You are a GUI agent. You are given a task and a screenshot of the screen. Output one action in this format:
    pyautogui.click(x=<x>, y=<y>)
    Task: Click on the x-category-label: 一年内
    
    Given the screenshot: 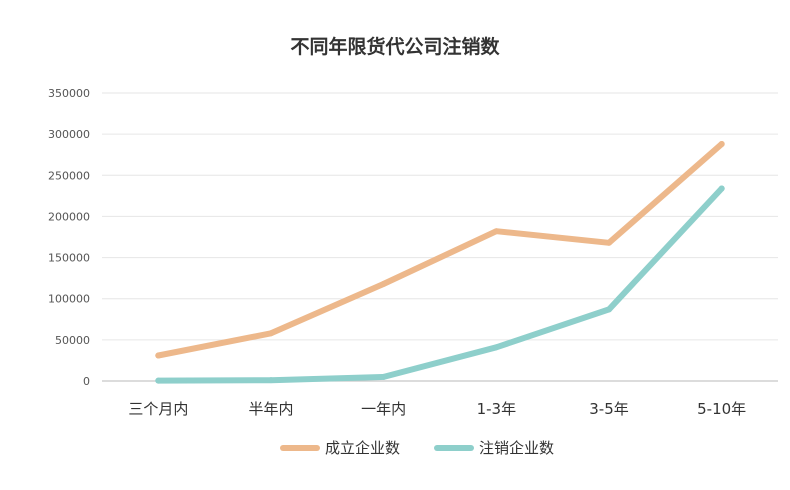 What is the action you would take?
    pyautogui.click(x=383, y=409)
    